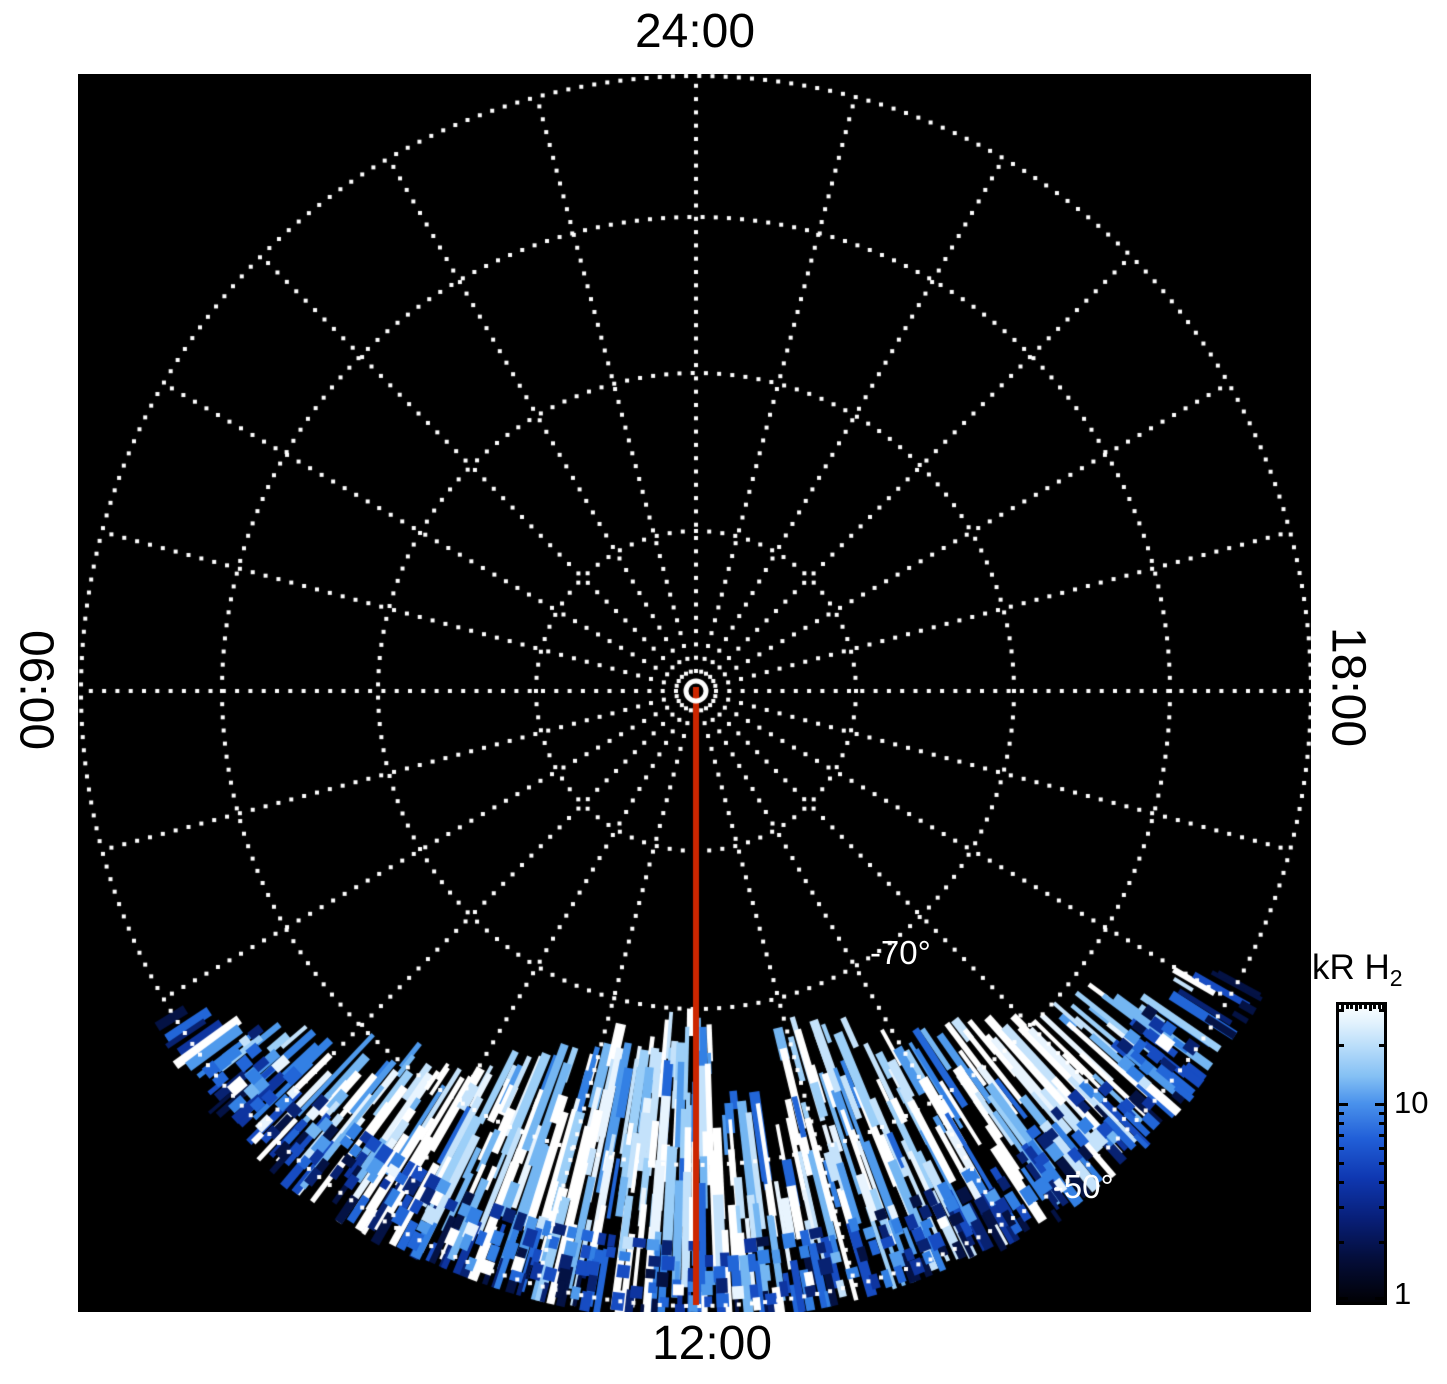 Image resolution: width=1447 pixels, height=1384 pixels. Describe the element at coordinates (1351, 967) in the screenshot. I see `colorbar-title-main: kR H` at that location.